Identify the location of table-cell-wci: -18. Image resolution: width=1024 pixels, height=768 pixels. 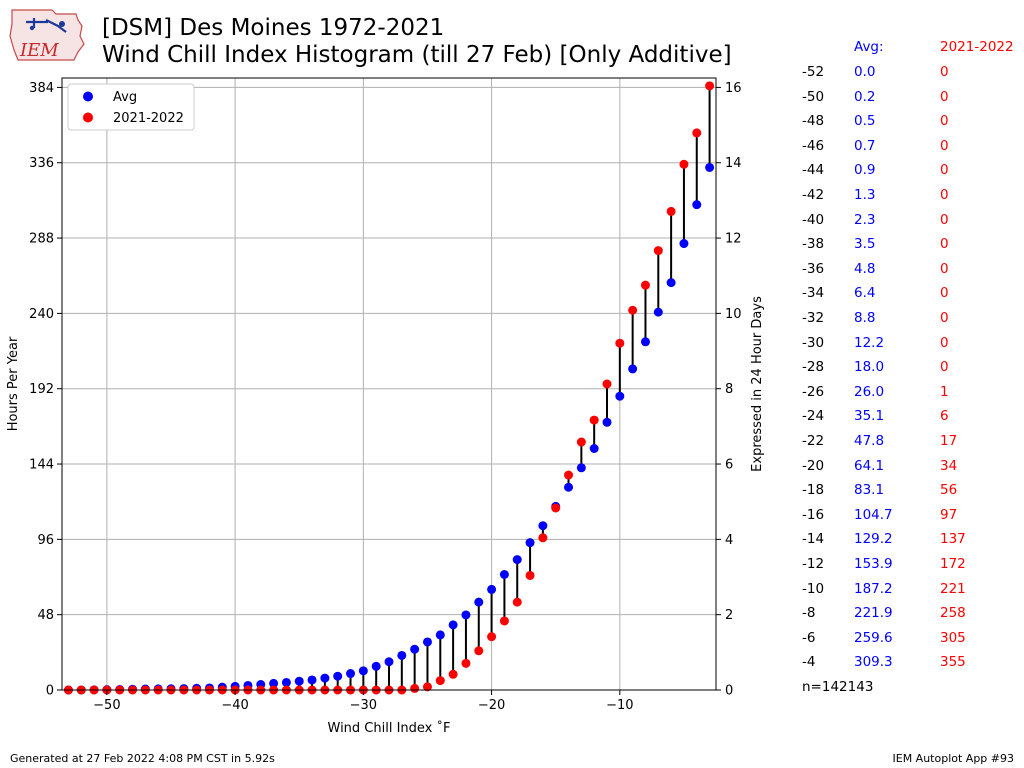
(813, 490).